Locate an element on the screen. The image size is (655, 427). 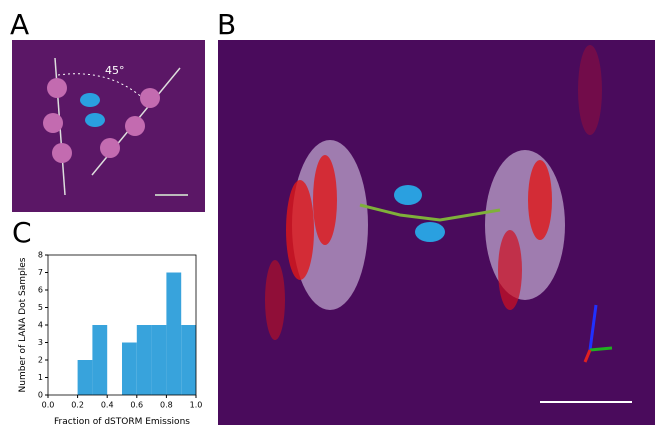
panel-label: B is located at coordinates (226, 24).